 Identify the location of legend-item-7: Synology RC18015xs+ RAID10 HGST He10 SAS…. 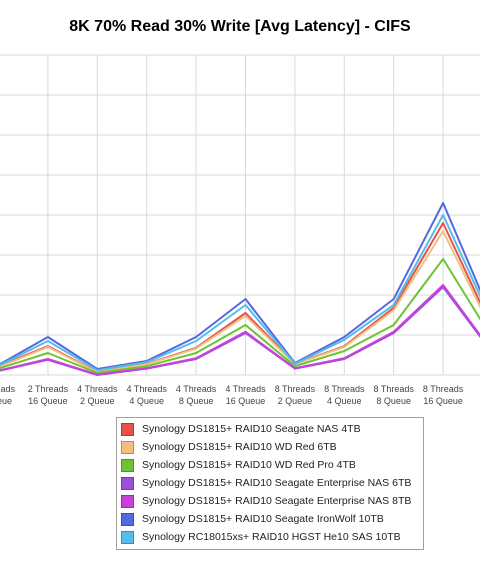
(270, 537).